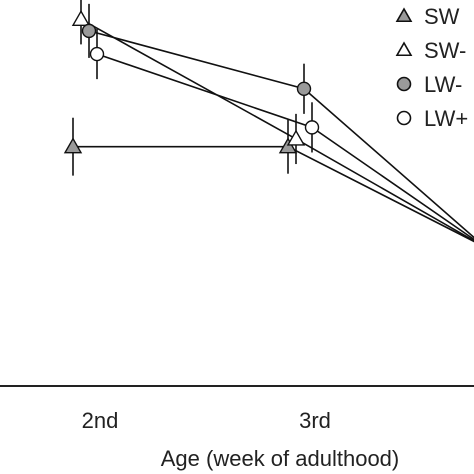 Image resolution: width=474 pixels, height=474 pixels. I want to click on x-tick-label: 3rd, so click(315, 420).